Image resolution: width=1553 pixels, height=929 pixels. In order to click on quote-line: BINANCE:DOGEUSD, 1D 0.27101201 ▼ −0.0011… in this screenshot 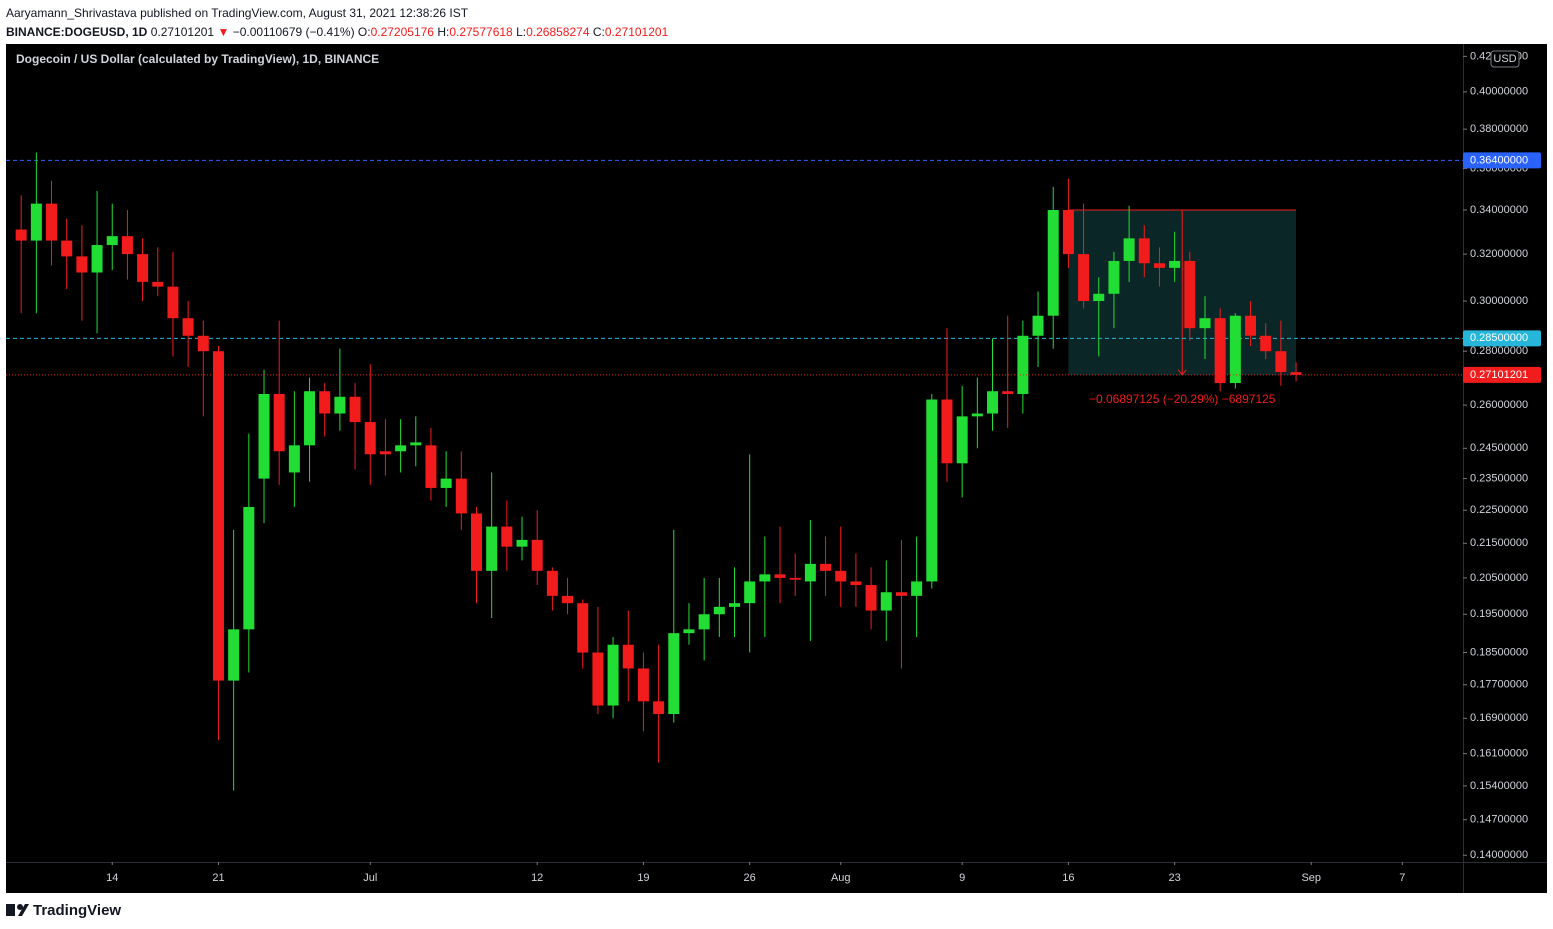, I will do `click(337, 32)`.